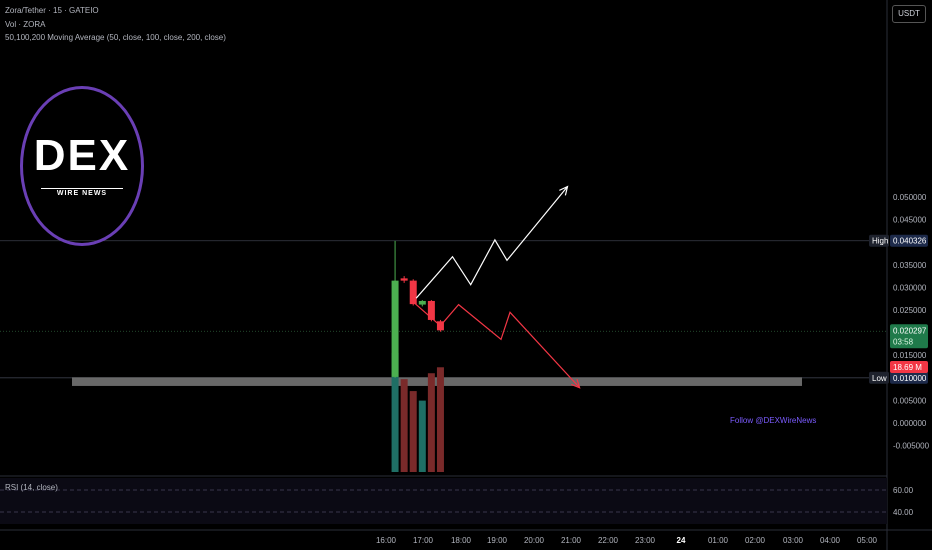 Image resolution: width=932 pixels, height=550 pixels. Describe the element at coordinates (910, 220) in the screenshot. I see `y-tick-label: 0.045000` at that location.